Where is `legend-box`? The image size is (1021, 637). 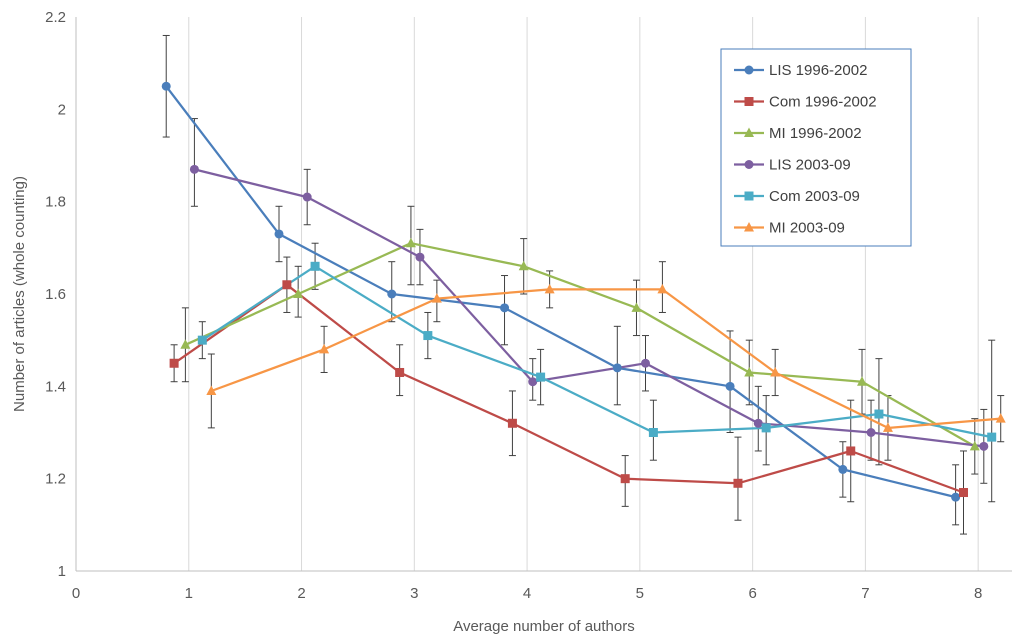 legend-box is located at coordinates (816, 147).